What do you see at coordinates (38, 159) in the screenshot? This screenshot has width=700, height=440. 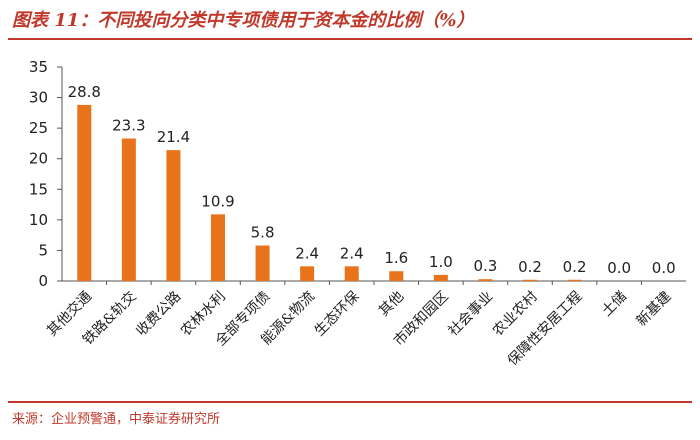 I see `y-tick-label: 20` at bounding box center [38, 159].